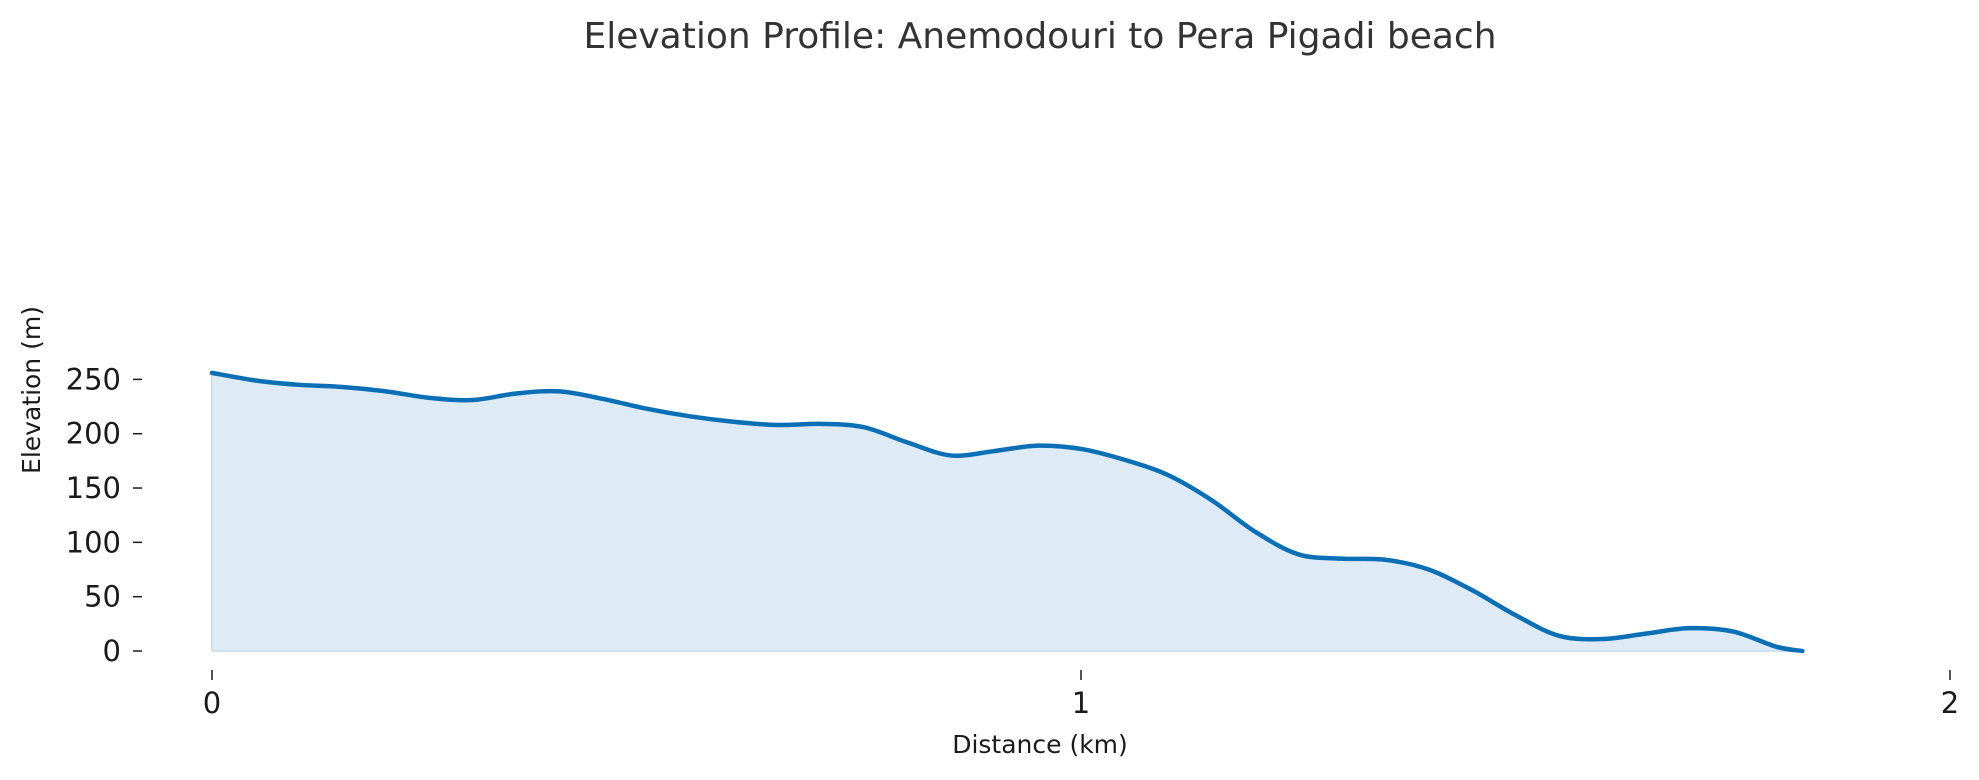  Describe the element at coordinates (212, 703) in the screenshot. I see `x-tick-label: 0` at that location.